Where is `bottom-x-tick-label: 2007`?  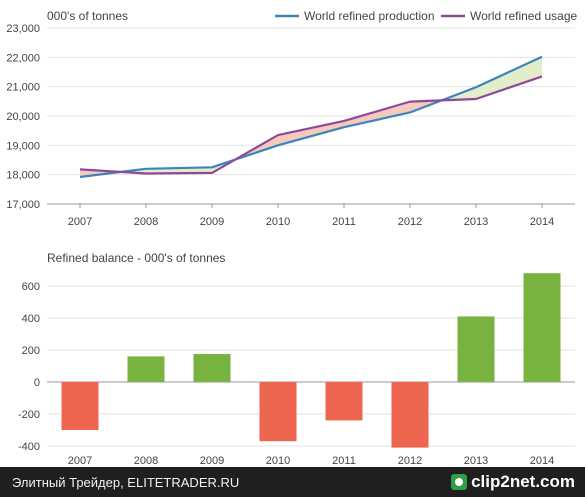
bottom-x-tick-label: 2007 is located at coordinates (80, 461).